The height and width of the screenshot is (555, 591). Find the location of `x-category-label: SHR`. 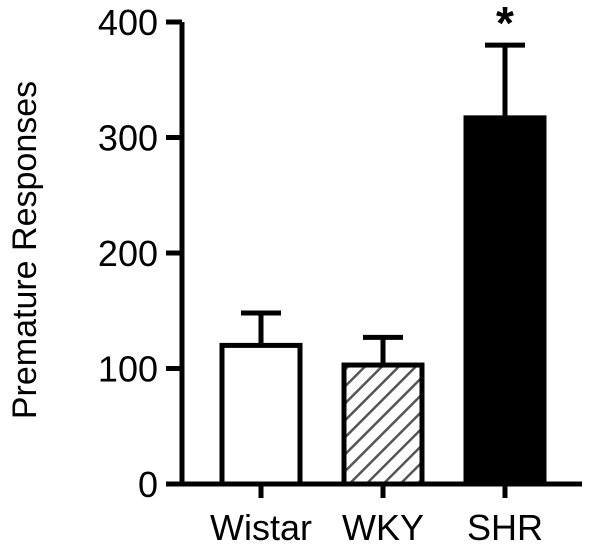

x-category-label: SHR is located at coordinates (505, 527).